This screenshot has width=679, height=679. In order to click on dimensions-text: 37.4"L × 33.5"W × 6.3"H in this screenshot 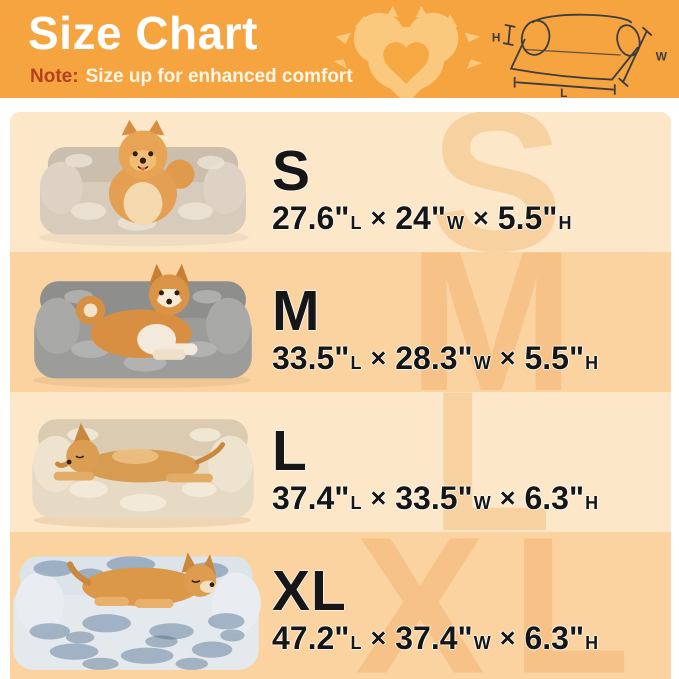, I will do `click(435, 498)`.